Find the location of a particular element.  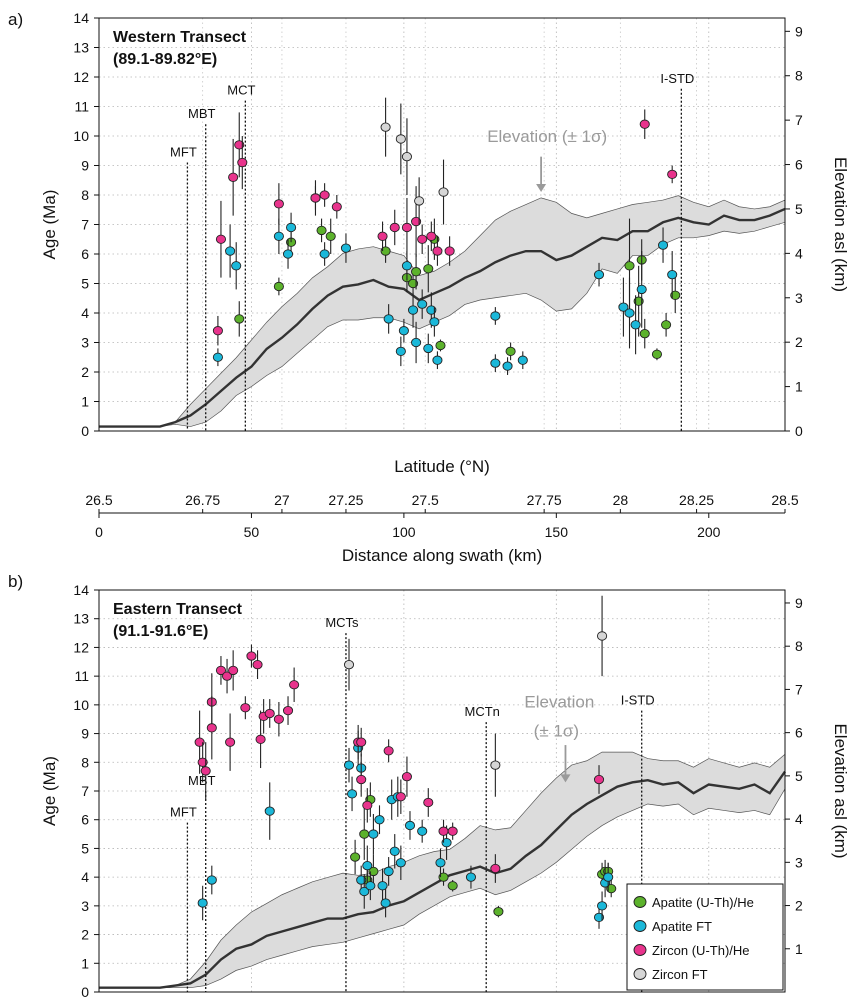

y-tick-label: 0 is located at coordinates (85, 431).